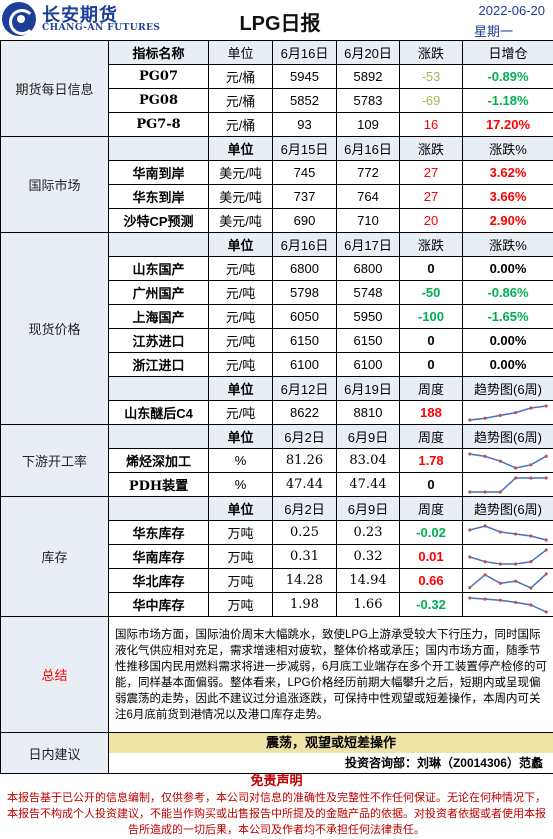 This screenshot has height=839, width=553. Describe the element at coordinates (431, 484) in the screenshot. I see `row-weekly-change: 0` at that location.